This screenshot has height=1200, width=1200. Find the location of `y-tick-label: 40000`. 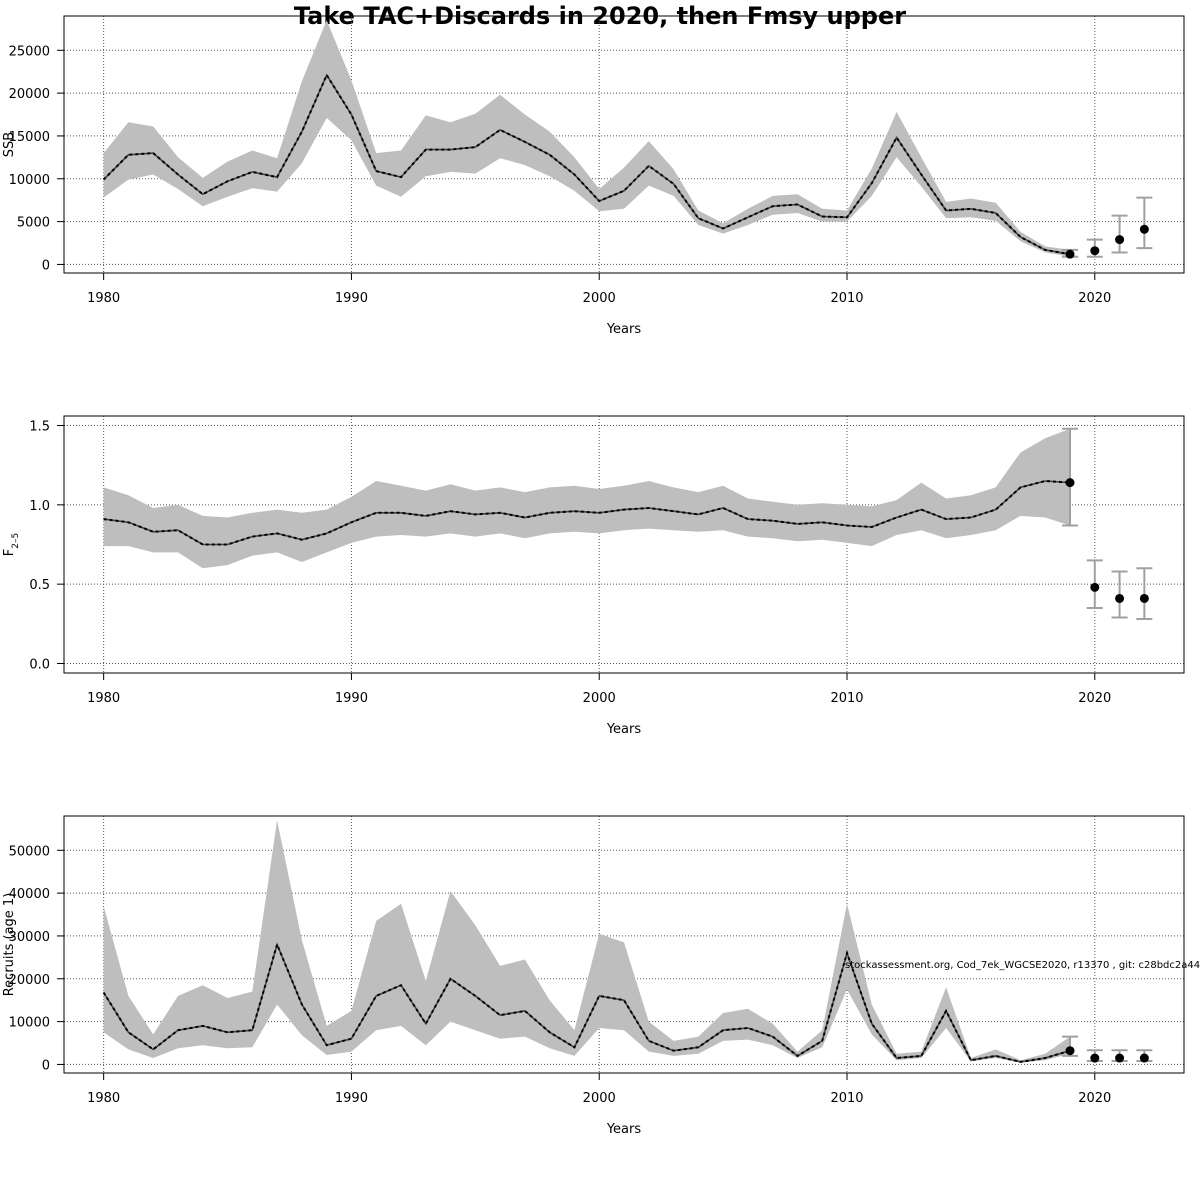

y-tick-label: 40000 is located at coordinates (29, 894).